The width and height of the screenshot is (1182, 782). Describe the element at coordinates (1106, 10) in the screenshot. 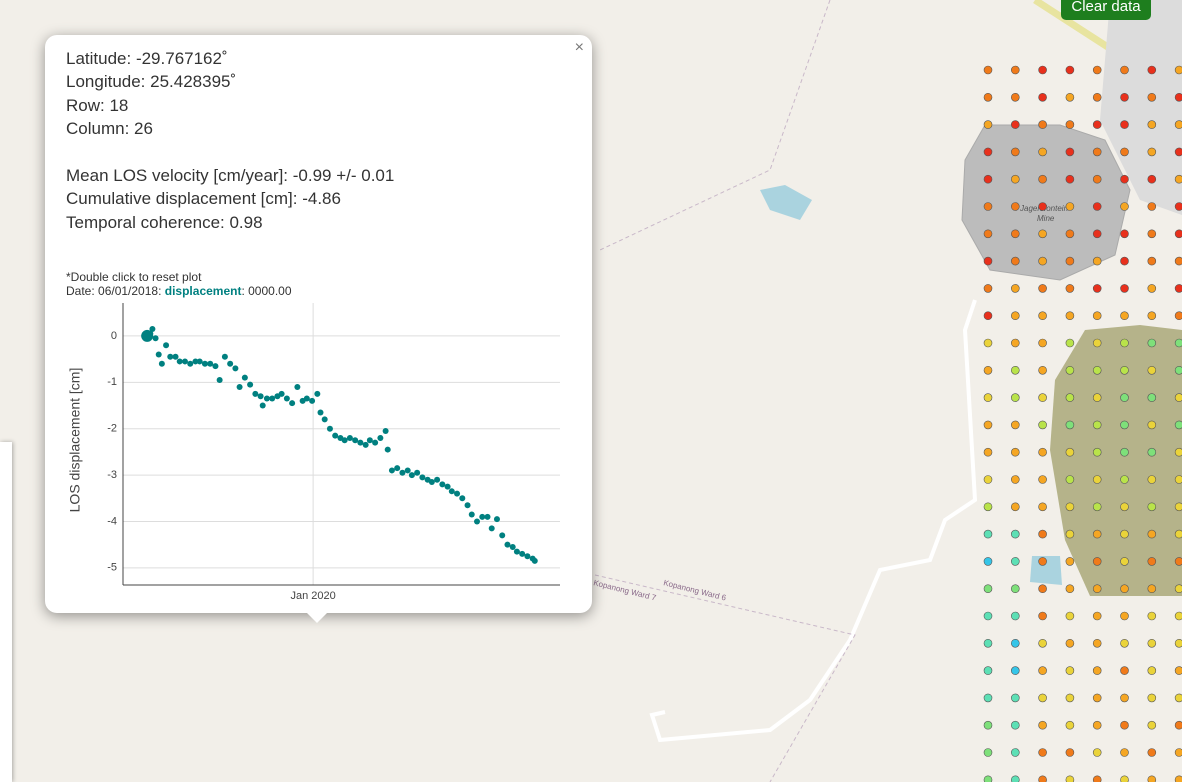

I see `clear-data-button: Clear data` at that location.